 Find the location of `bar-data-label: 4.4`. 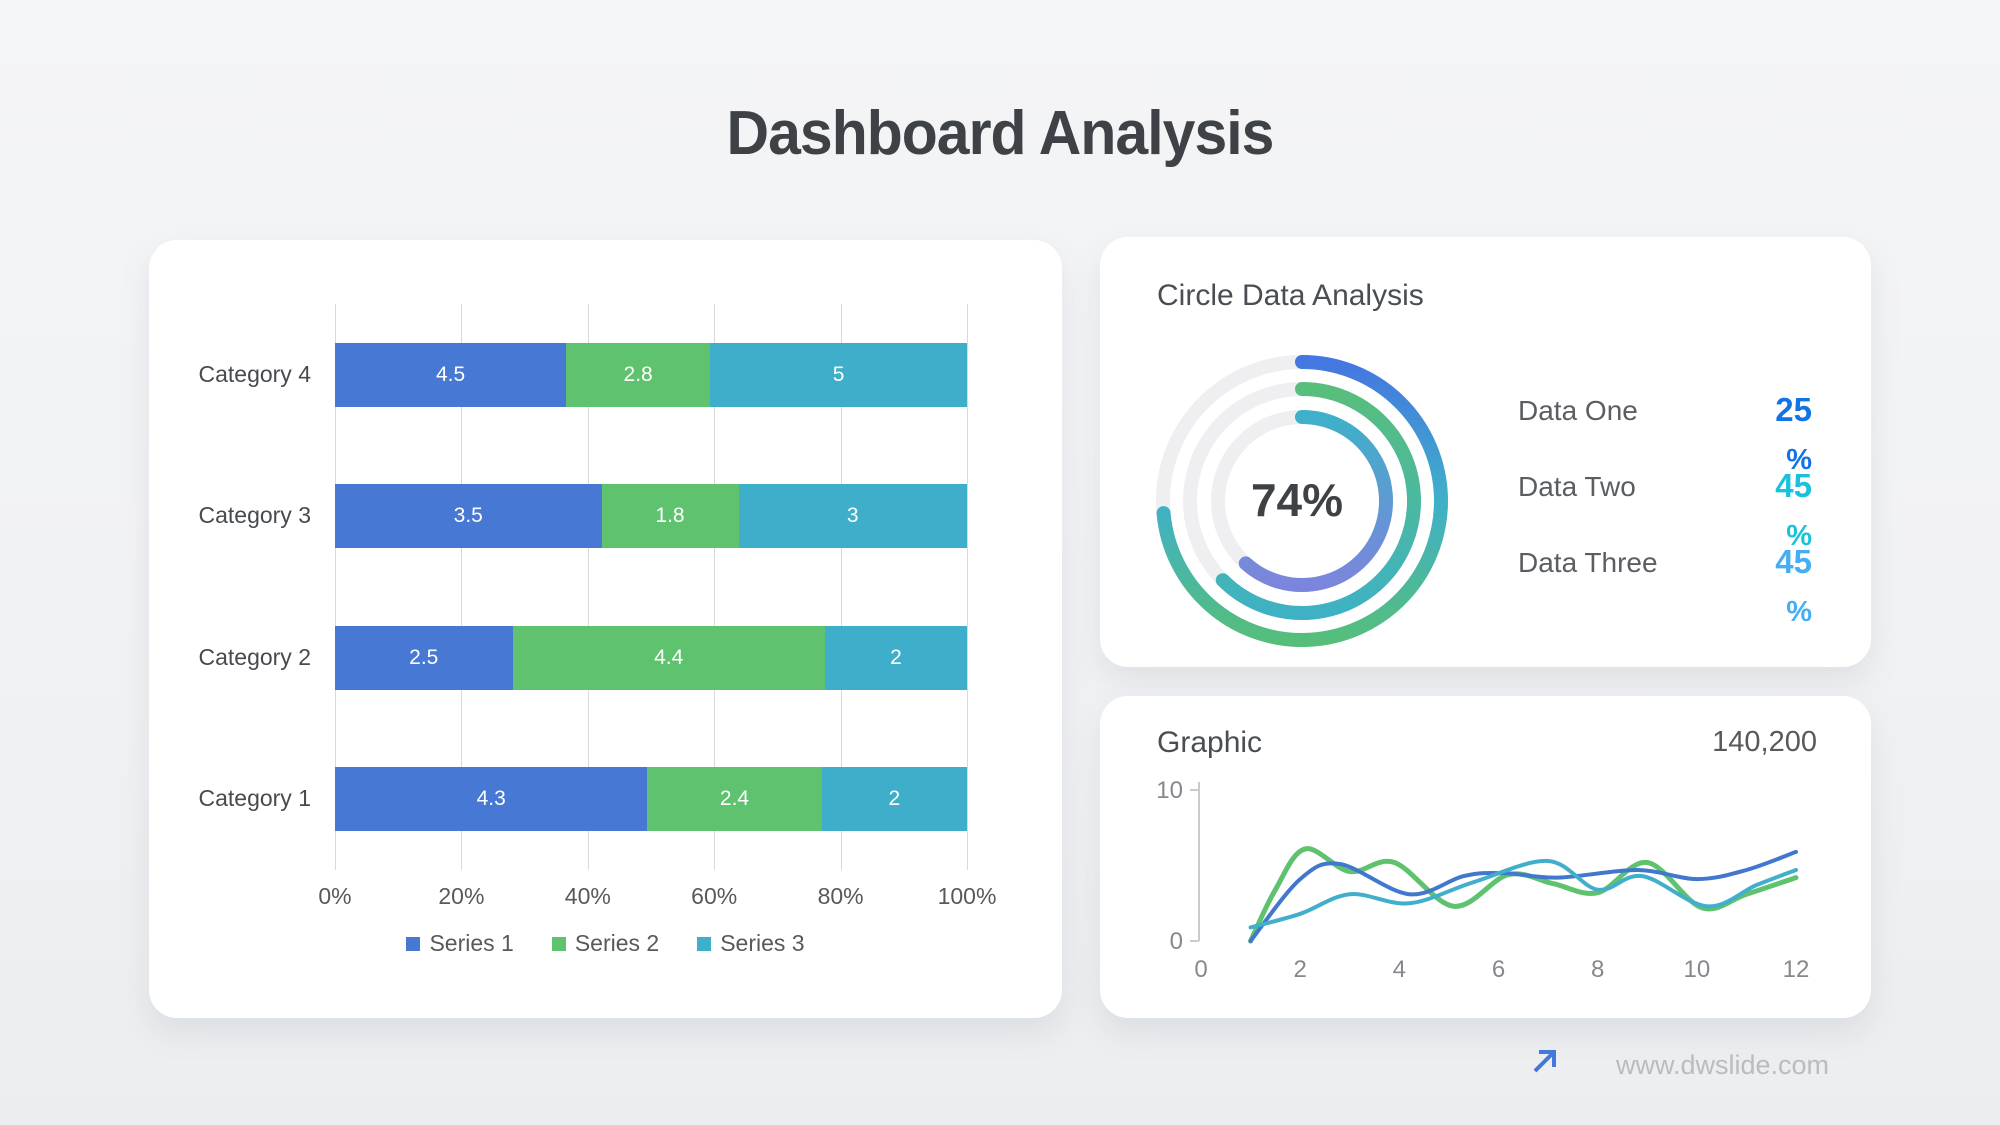

bar-data-label: 4.4 is located at coordinates (669, 657).